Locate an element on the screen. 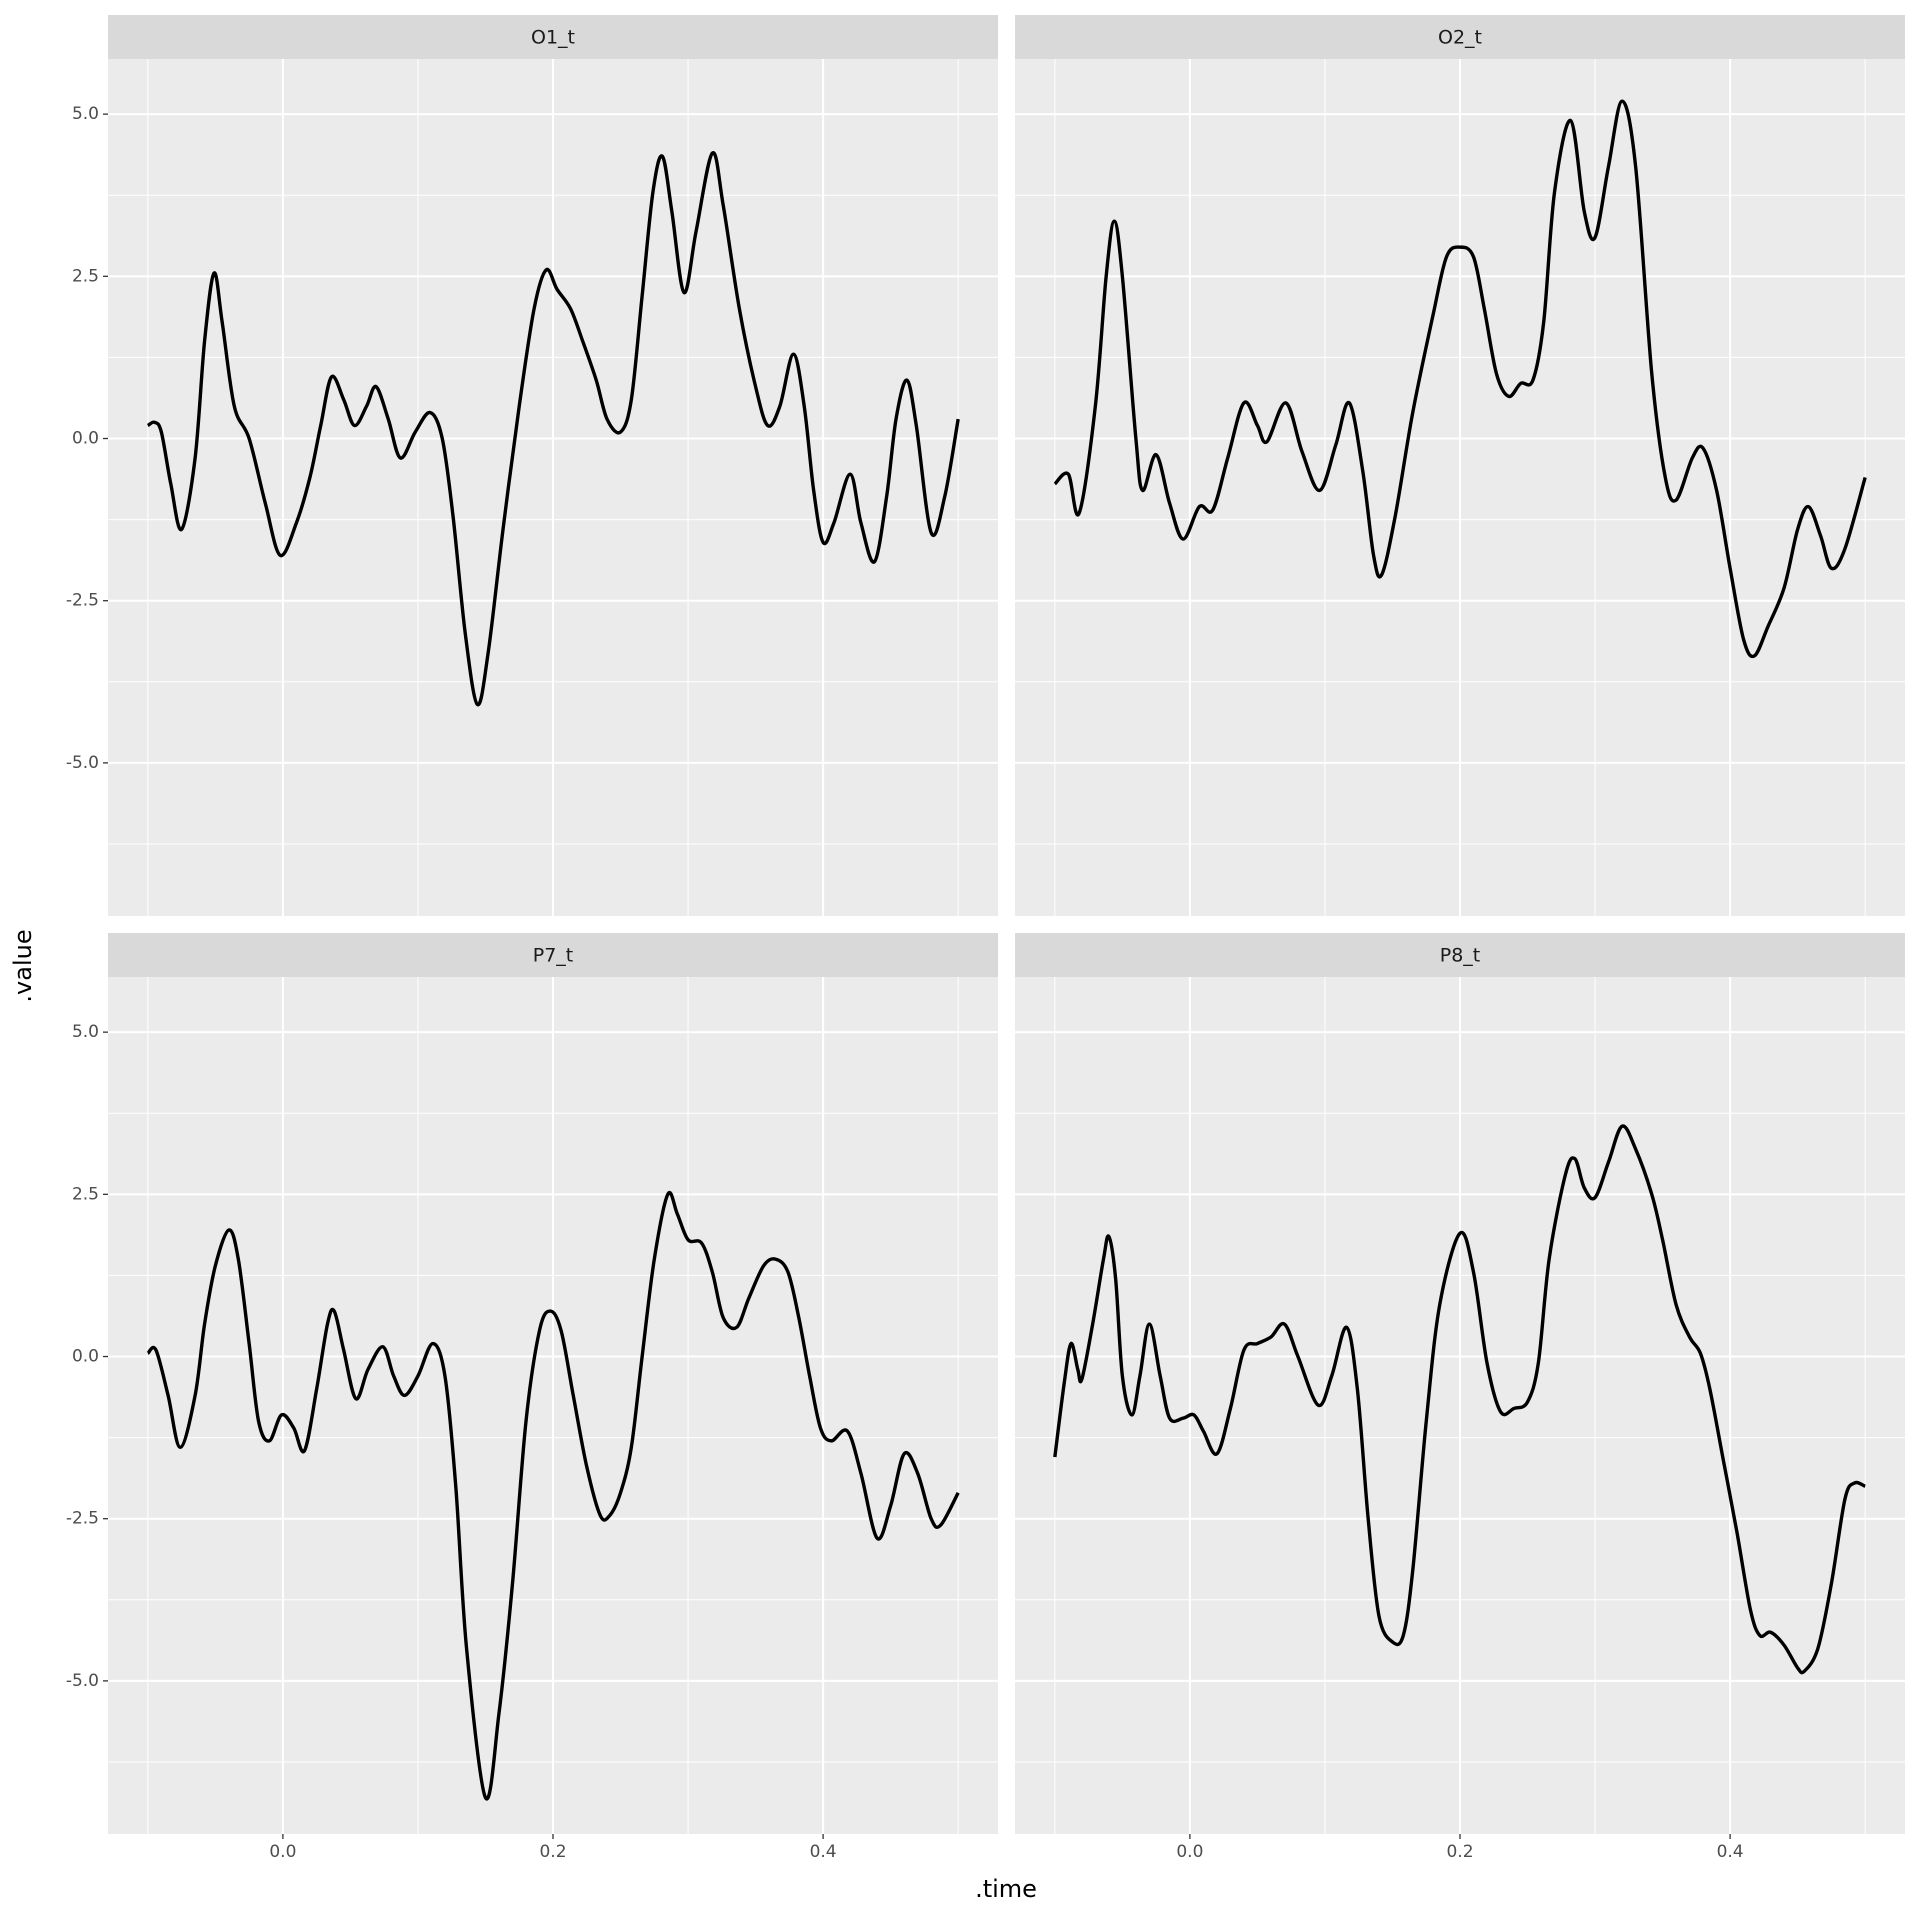 The width and height of the screenshot is (1920, 1920). strip-label: P8_t is located at coordinates (1460, 956).